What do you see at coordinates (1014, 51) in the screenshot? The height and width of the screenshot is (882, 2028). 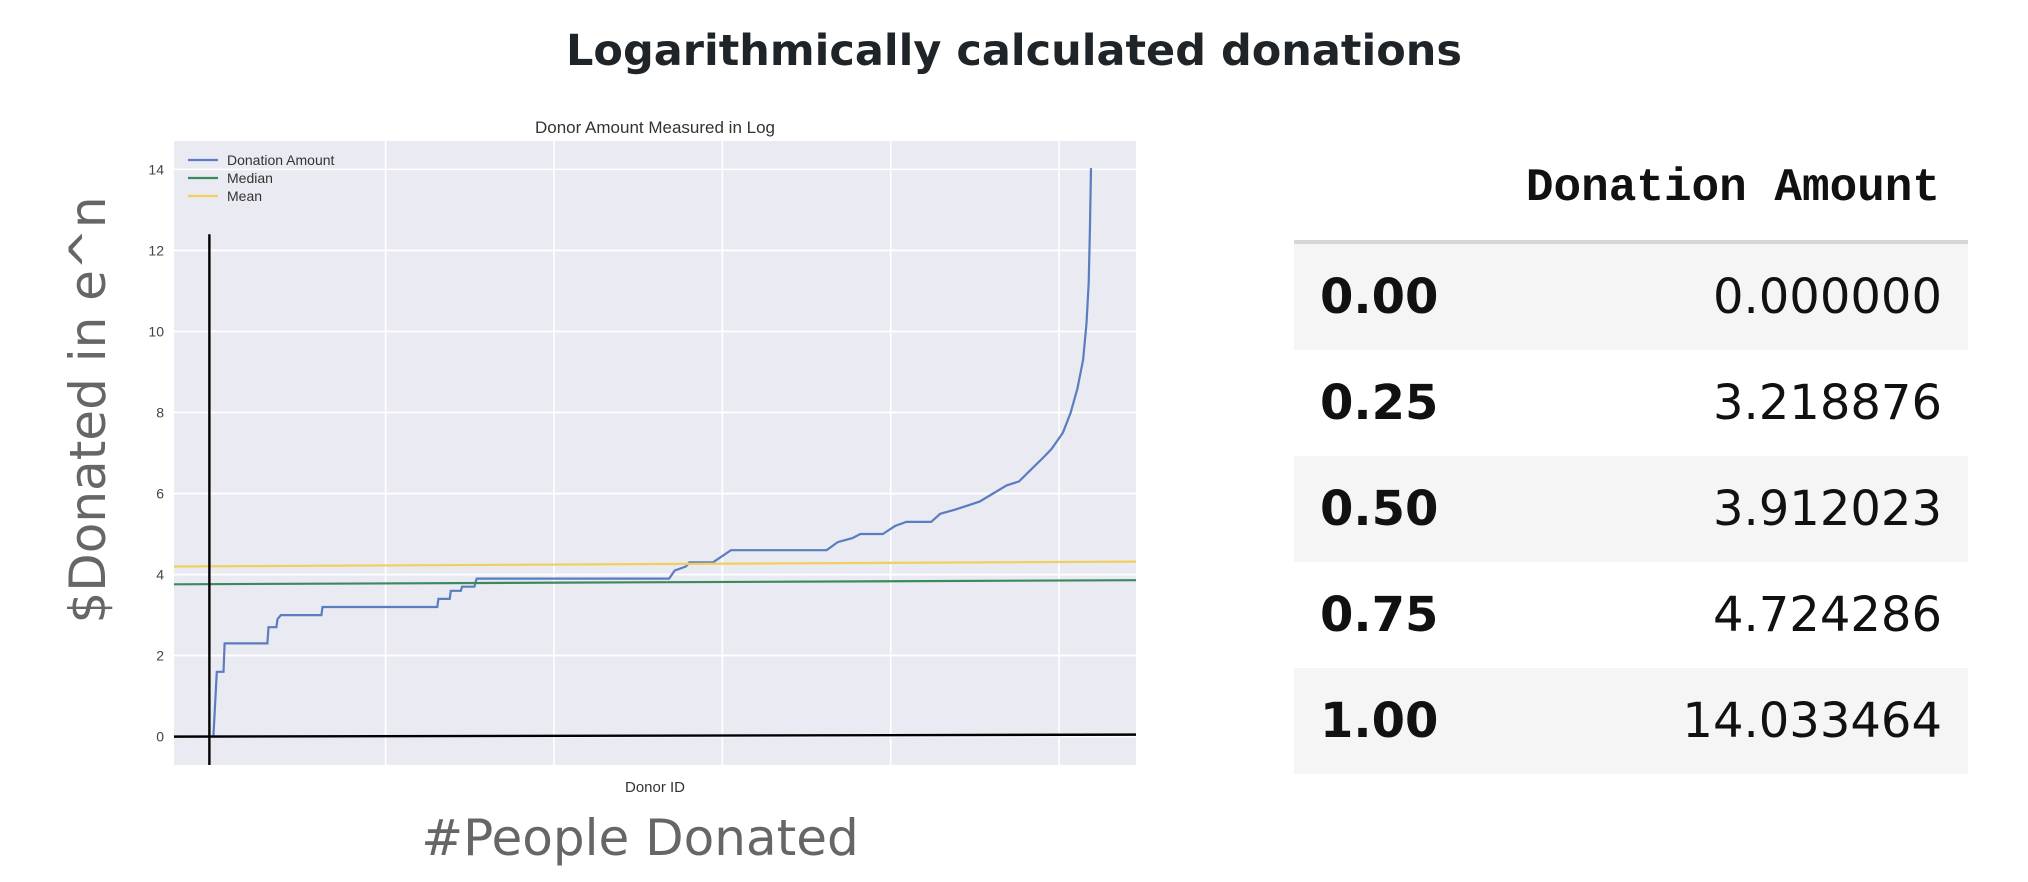 I see `slide-title: Logarithmically calculated donations` at bounding box center [1014, 51].